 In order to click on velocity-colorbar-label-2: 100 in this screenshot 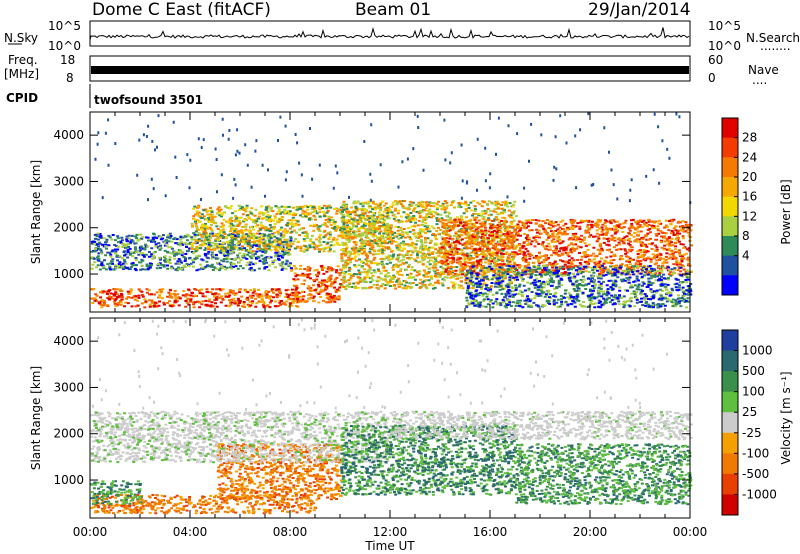, I will do `click(753, 392)`.